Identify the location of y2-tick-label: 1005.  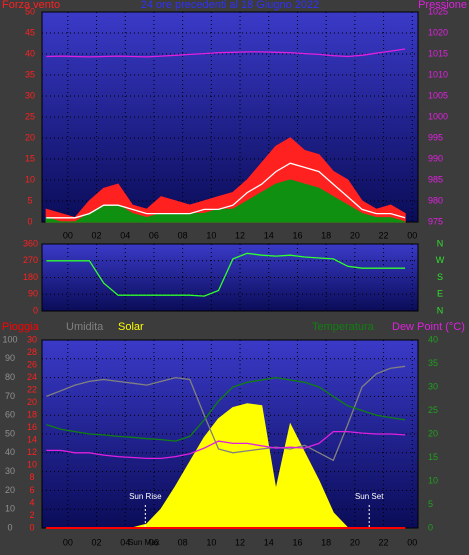
(438, 95).